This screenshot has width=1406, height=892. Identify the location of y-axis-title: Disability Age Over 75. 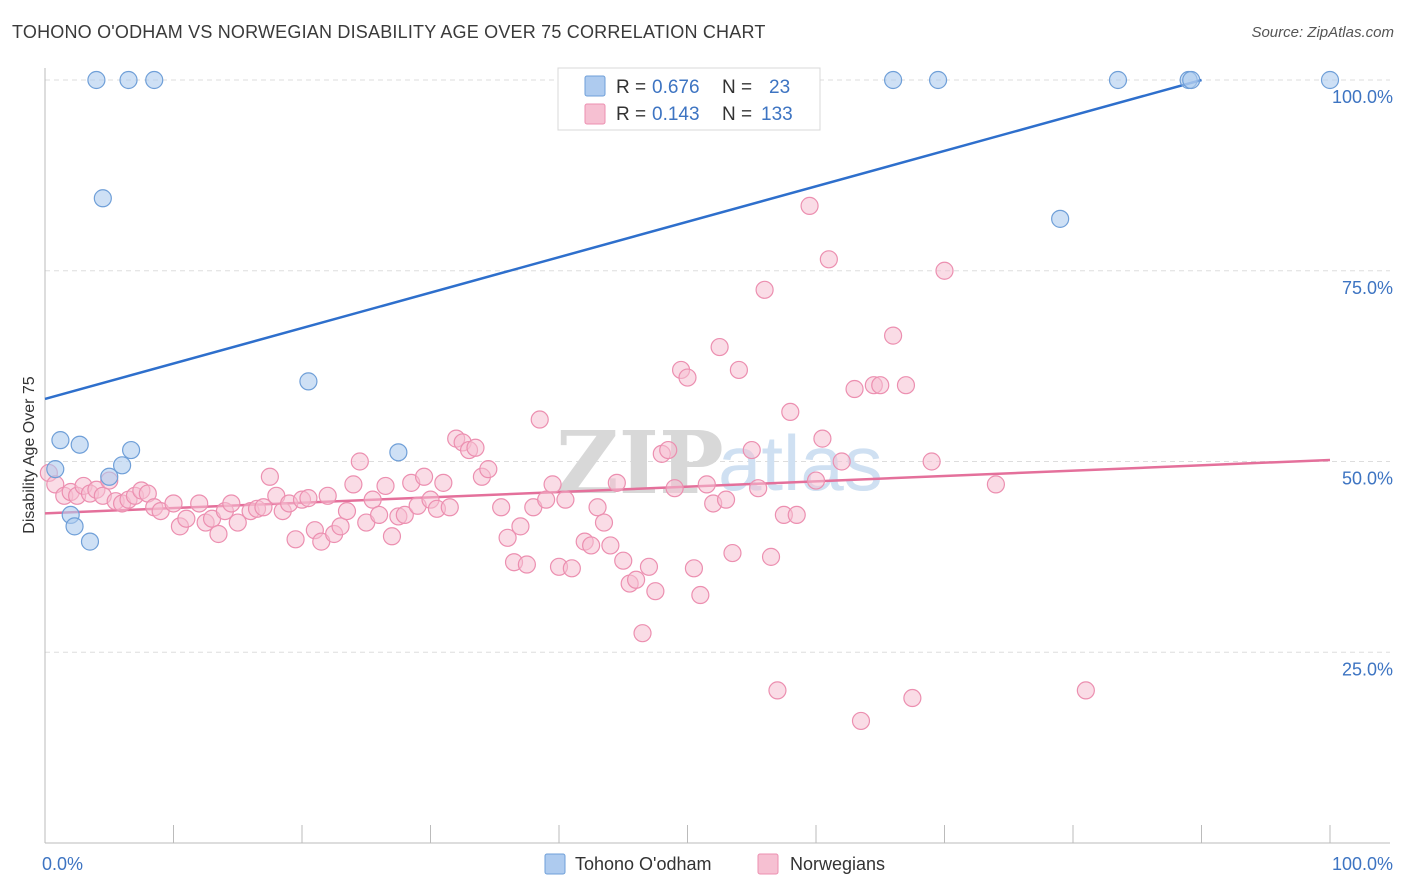
(29, 455).